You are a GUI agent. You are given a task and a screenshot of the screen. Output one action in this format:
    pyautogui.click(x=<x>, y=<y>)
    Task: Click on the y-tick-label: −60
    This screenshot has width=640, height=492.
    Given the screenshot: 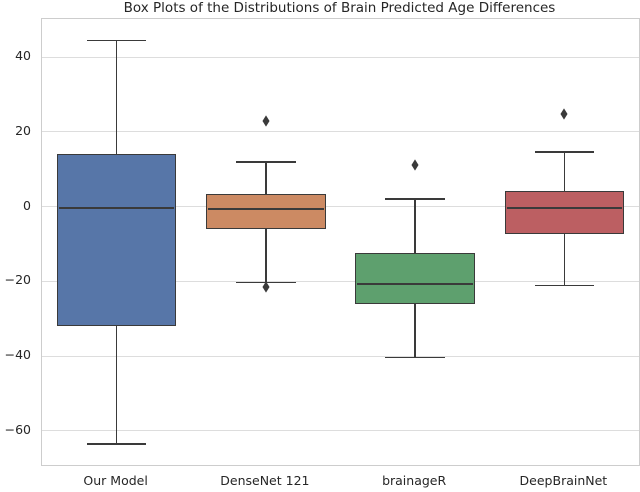 What is the action you would take?
    pyautogui.click(x=17, y=429)
    